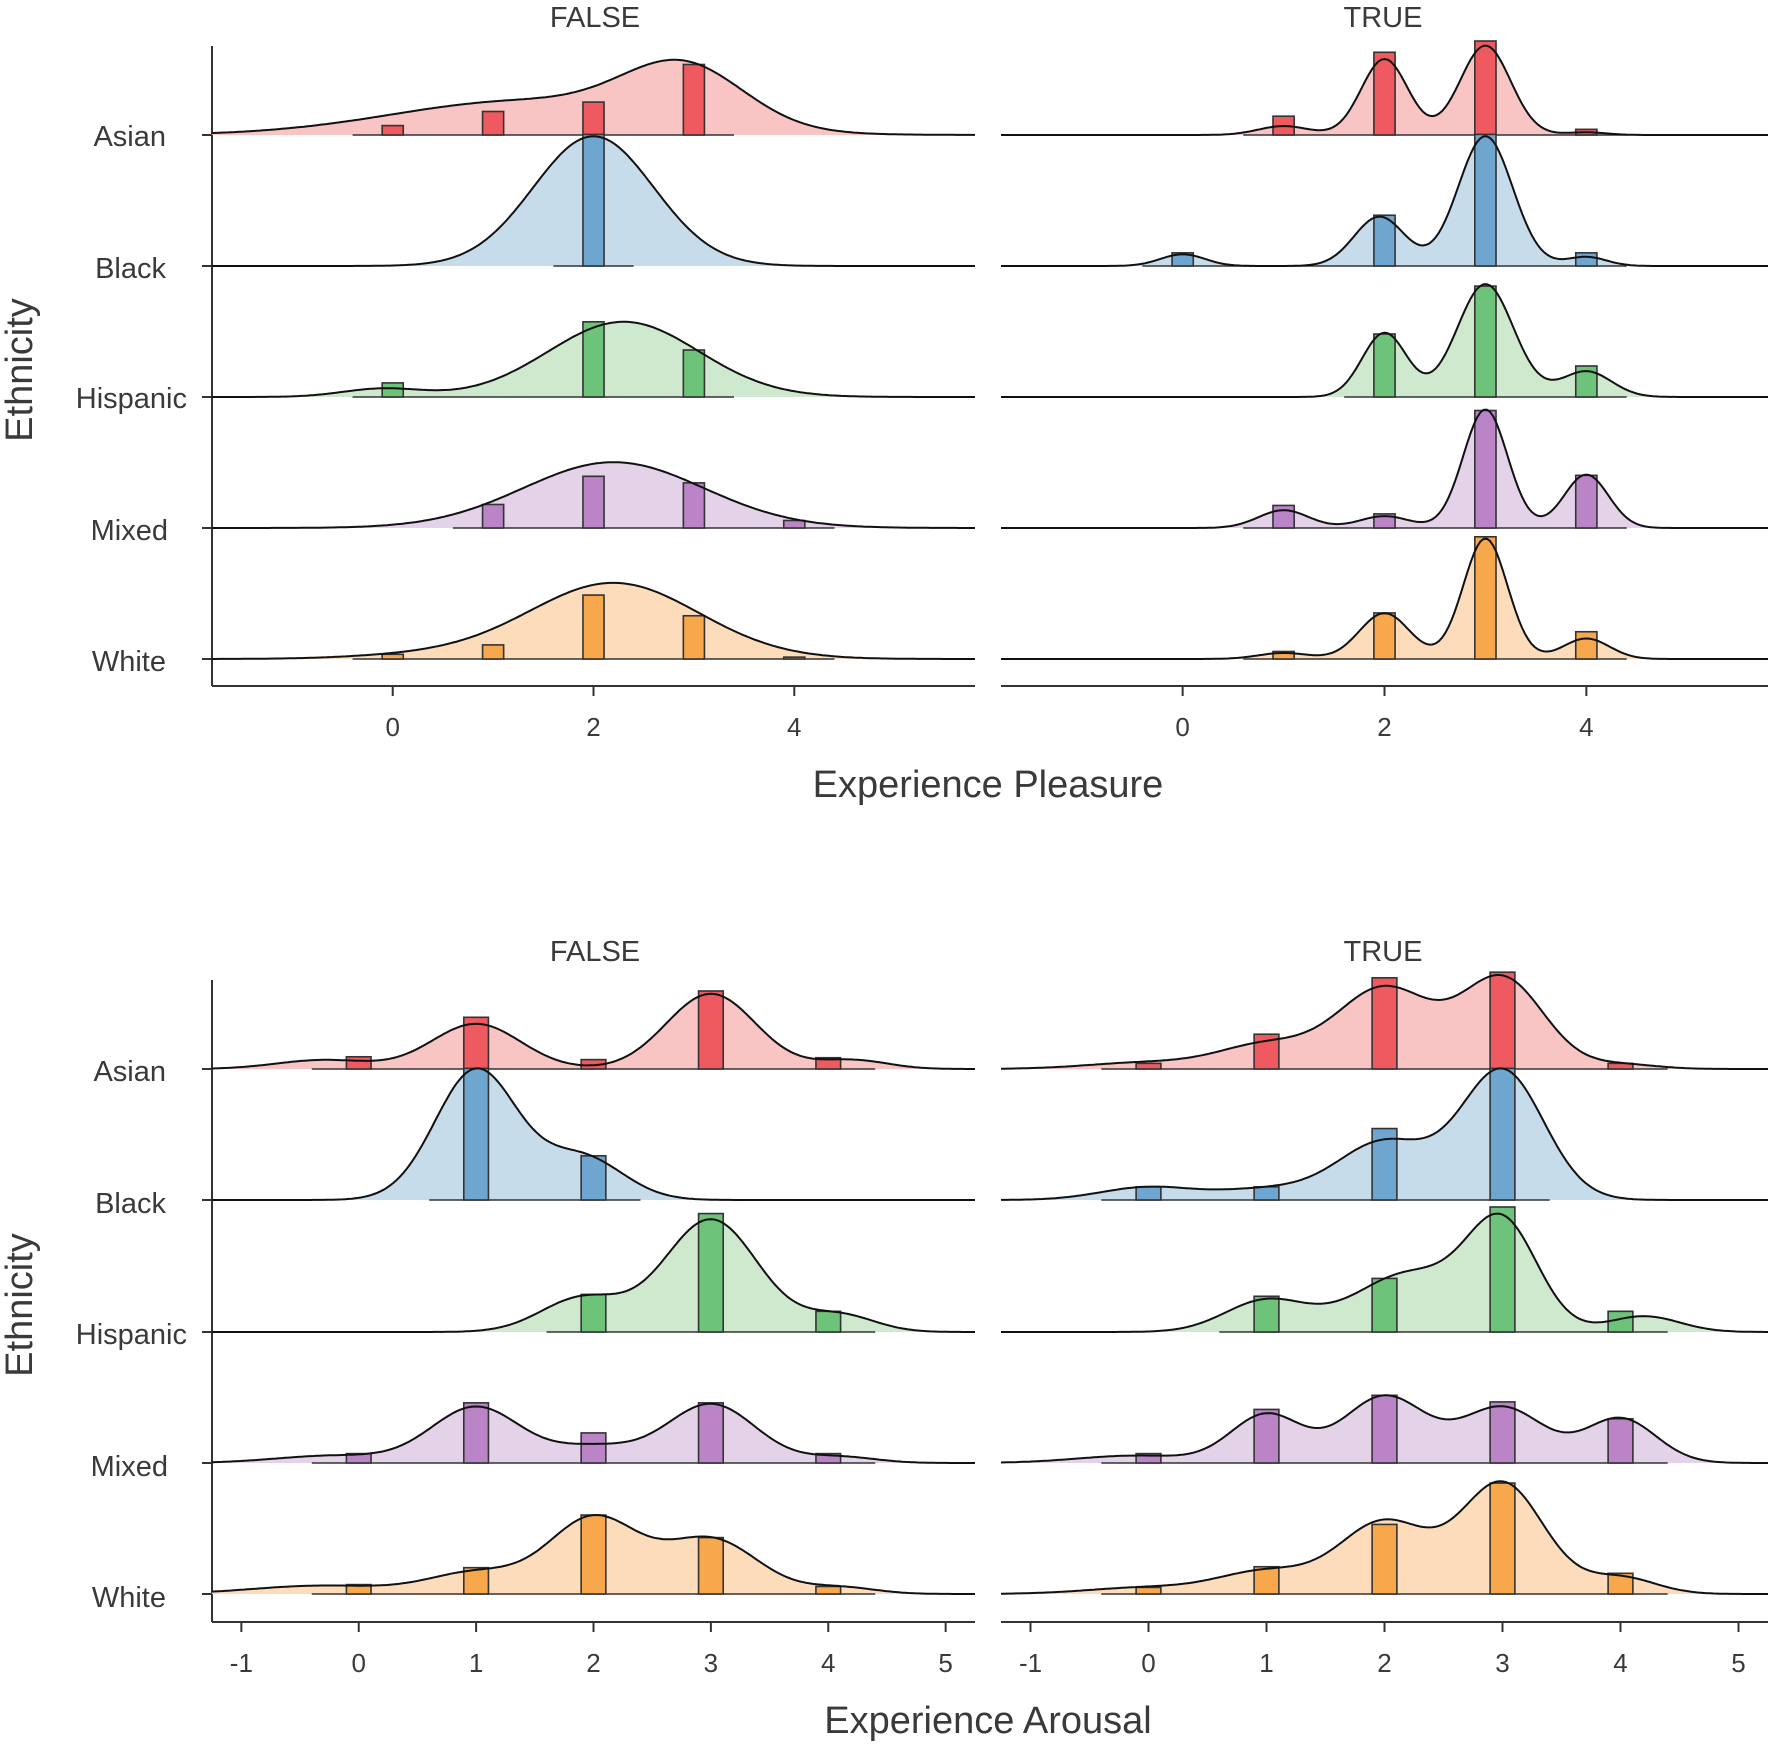 The width and height of the screenshot is (1772, 1747). I want to click on y-tick-label-asian: Asian, so click(129, 137).